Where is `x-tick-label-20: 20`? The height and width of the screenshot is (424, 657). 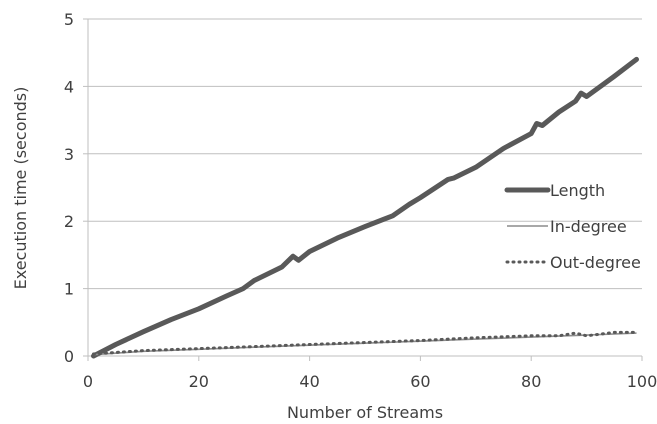 x-tick-label-20: 20 is located at coordinates (199, 381).